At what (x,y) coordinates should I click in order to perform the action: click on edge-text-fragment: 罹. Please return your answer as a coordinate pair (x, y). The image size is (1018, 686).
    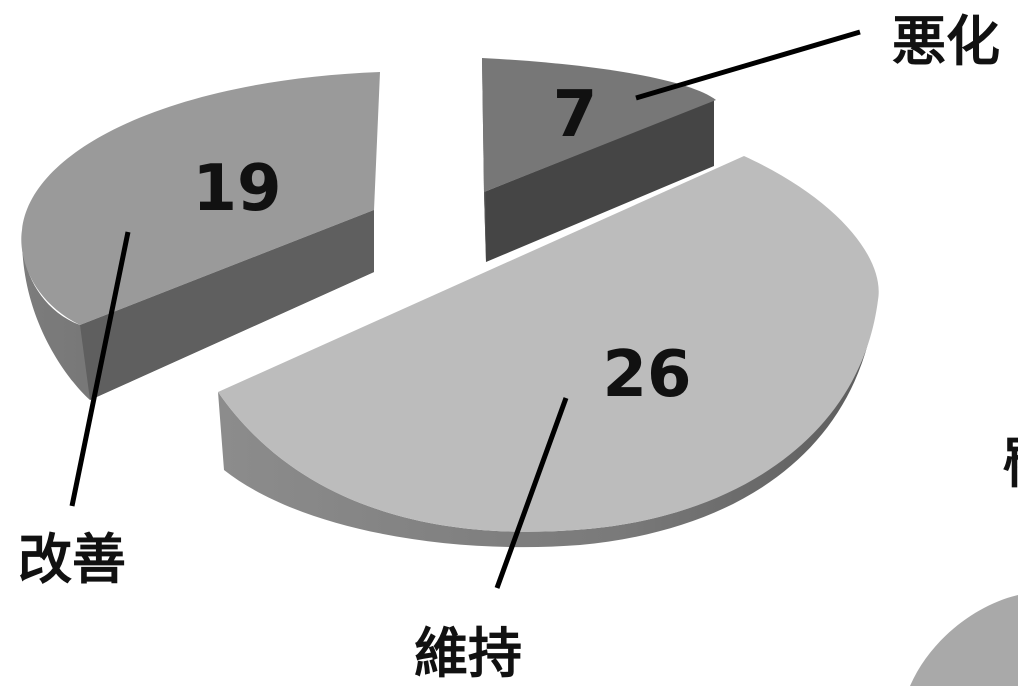
    Looking at the image, I should click on (1010, 463).